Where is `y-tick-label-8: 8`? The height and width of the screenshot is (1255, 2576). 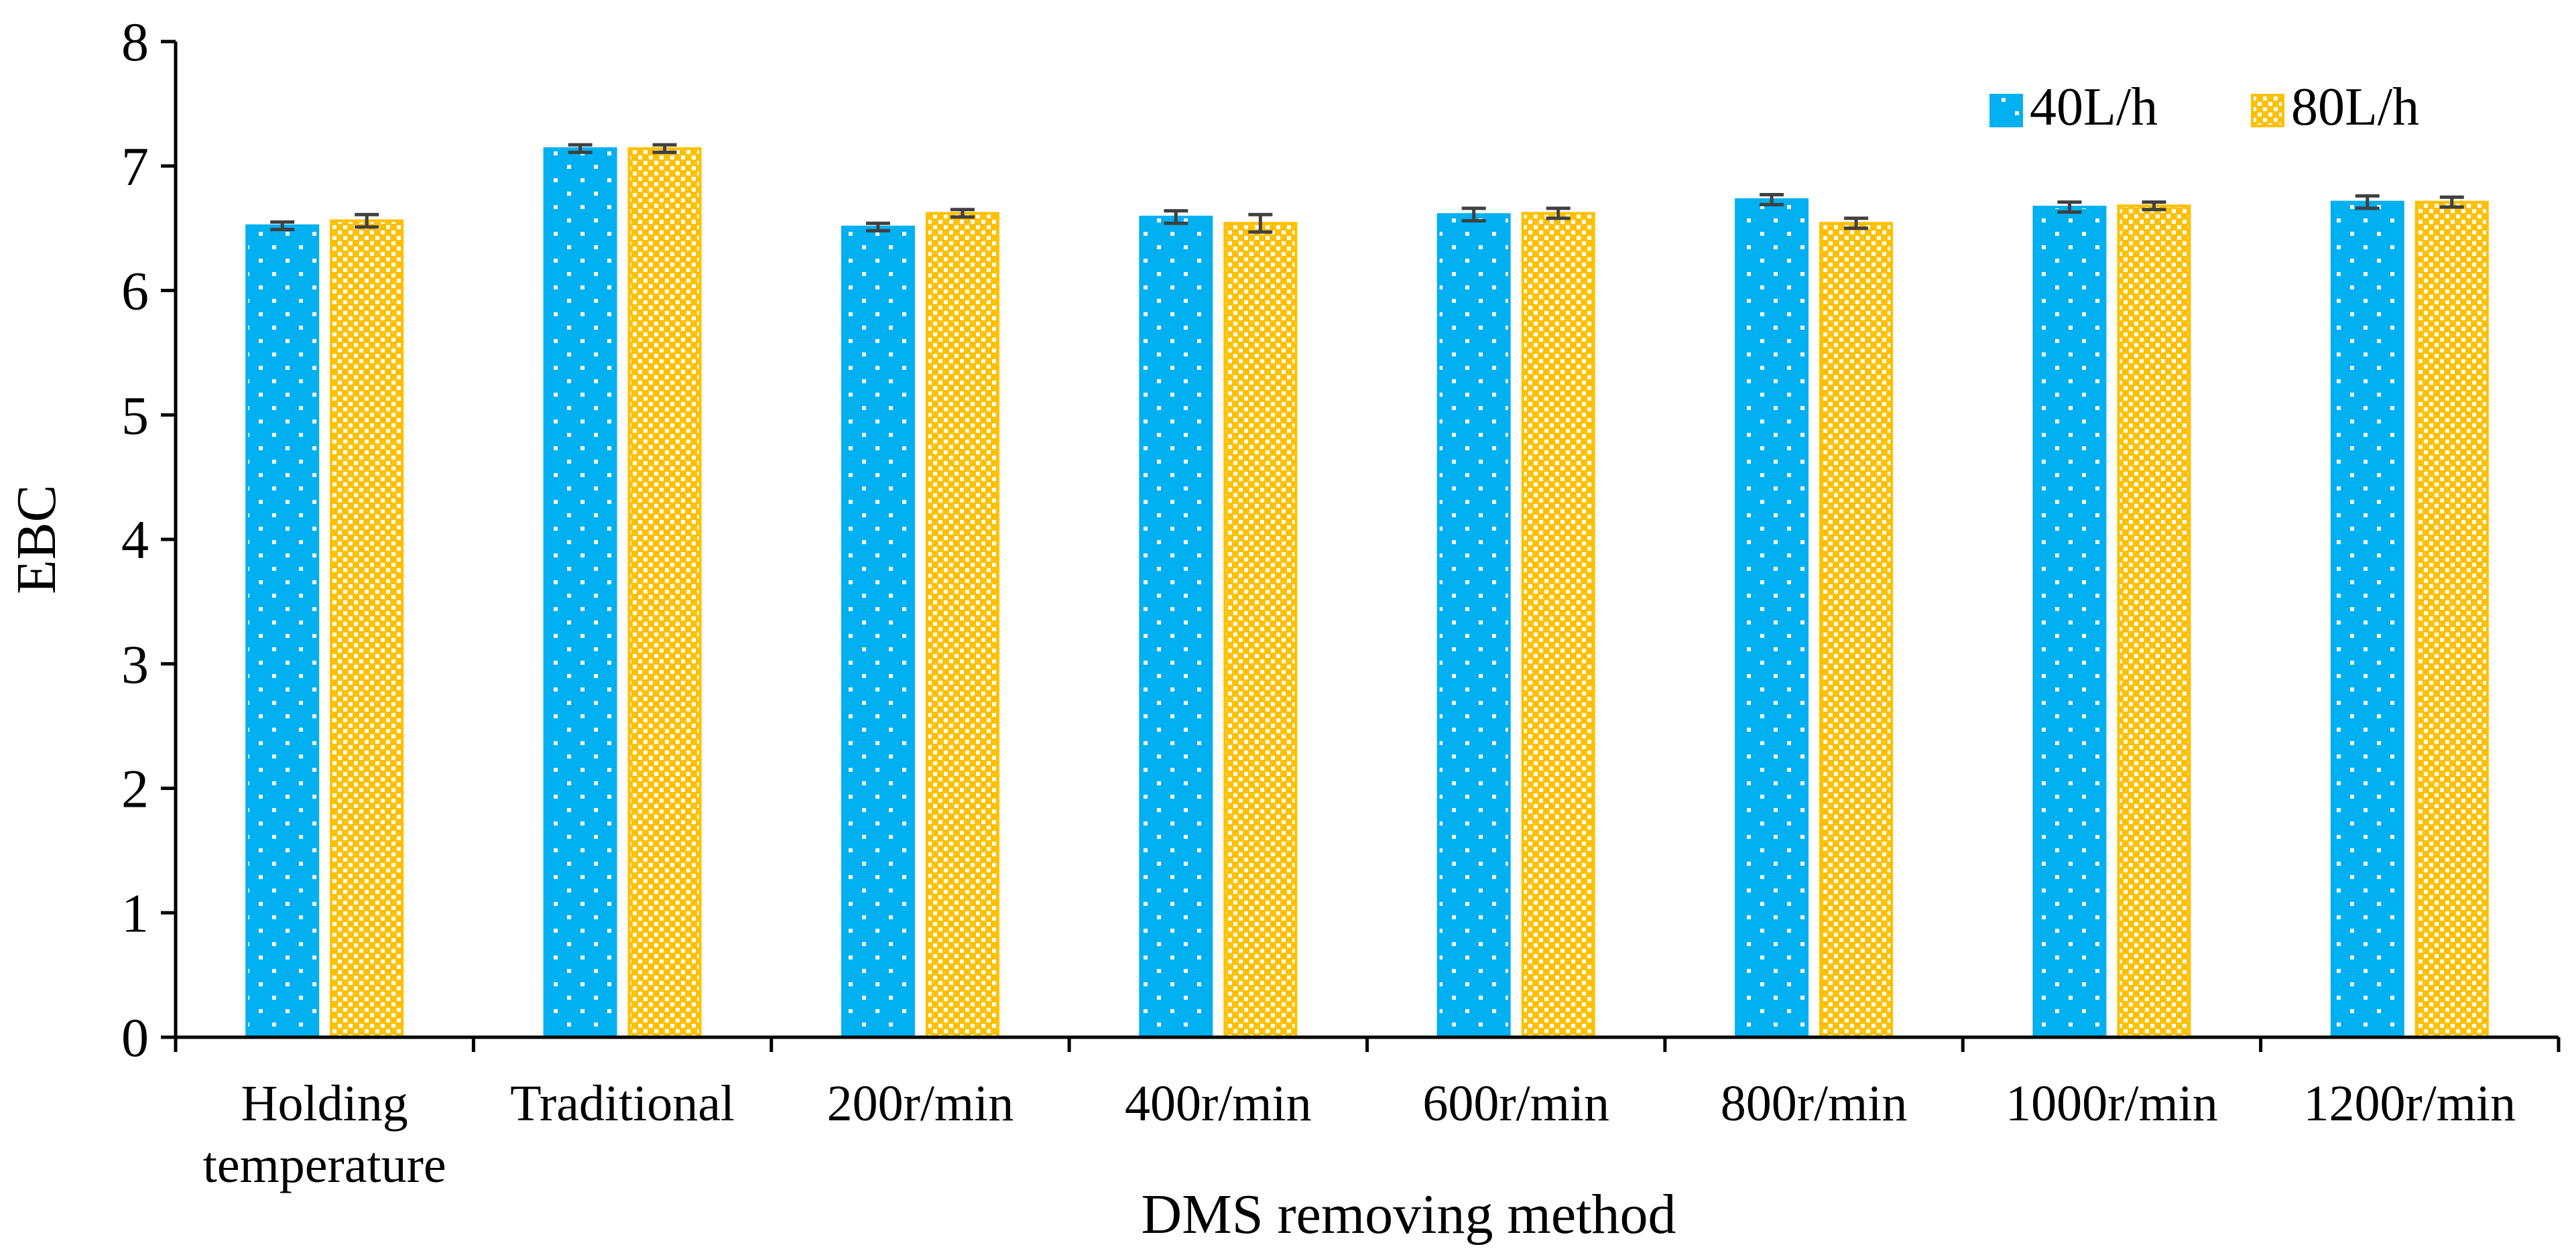
y-tick-label-8: 8 is located at coordinates (135, 41).